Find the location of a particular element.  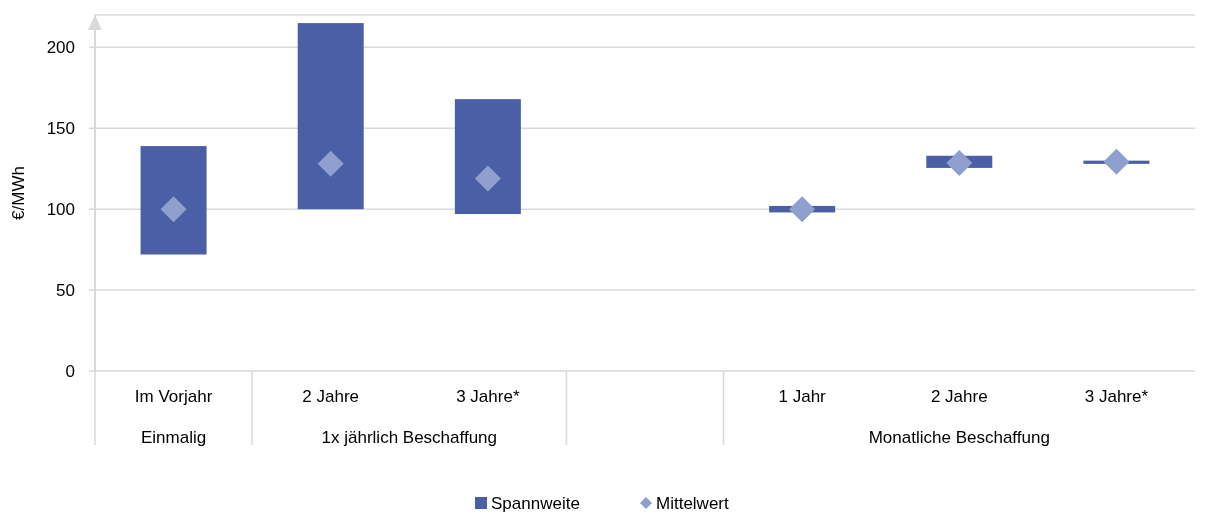

text: Monatliche Beschaffung is located at coordinates (959, 437).